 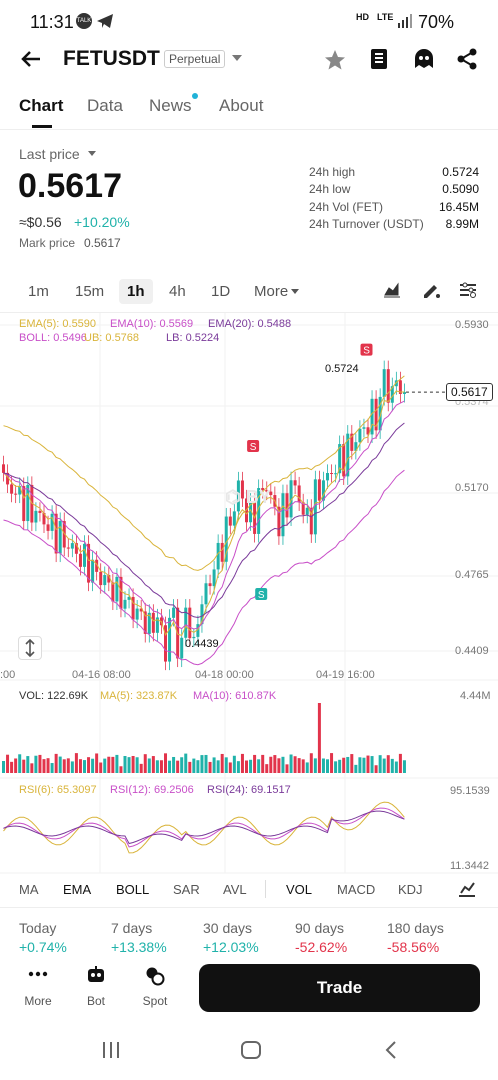 I want to click on timeframe-1d: 1D, so click(x=221, y=291).